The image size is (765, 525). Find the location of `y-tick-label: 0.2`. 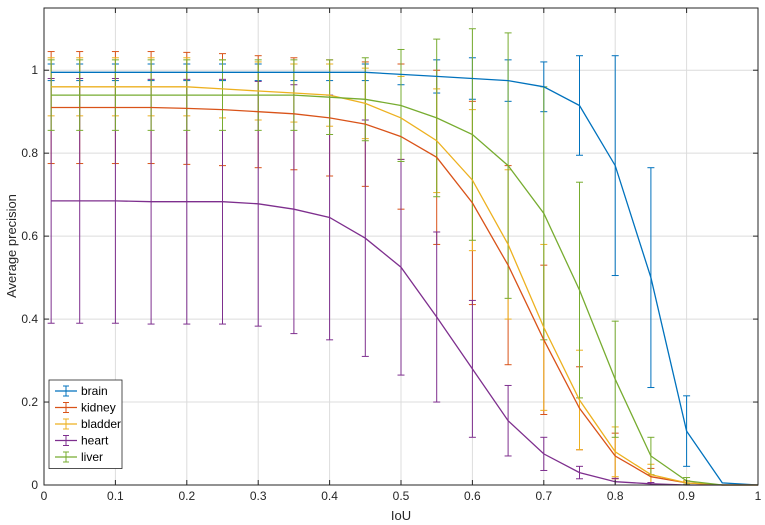

y-tick-label: 0.2 is located at coordinates (29, 402).